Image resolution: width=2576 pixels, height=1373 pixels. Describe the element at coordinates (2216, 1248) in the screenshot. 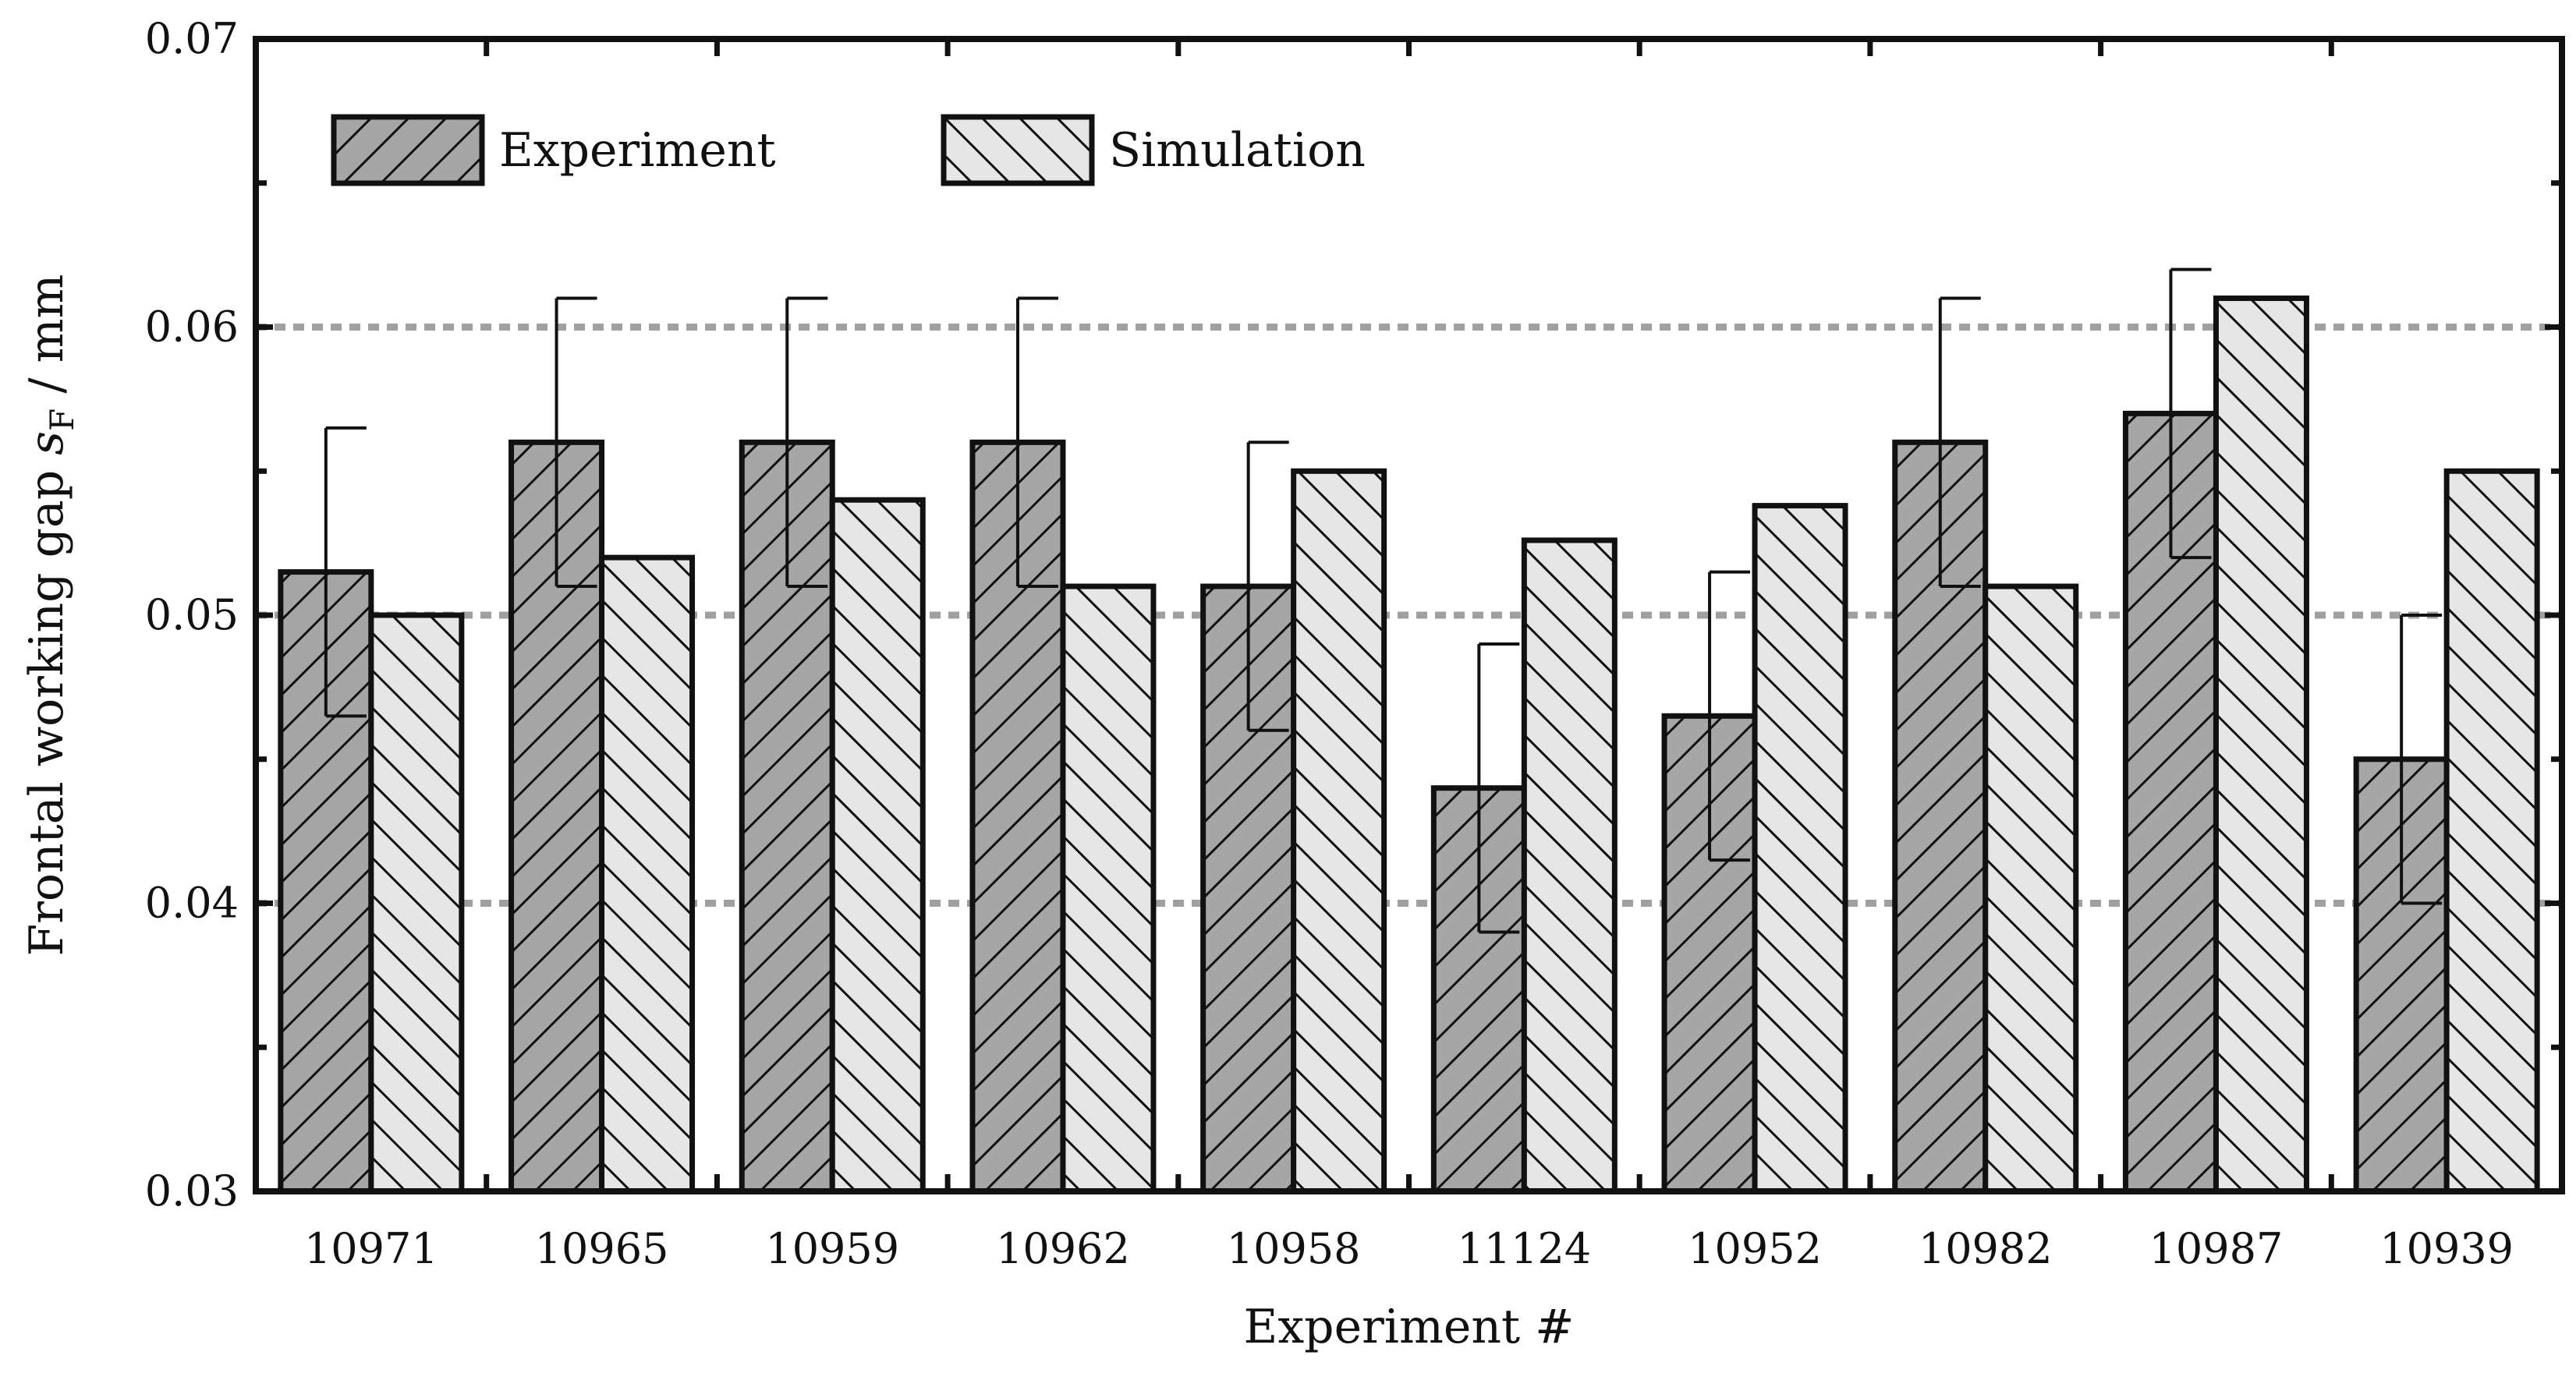

I see `x-category-label-10987: 10987` at that location.